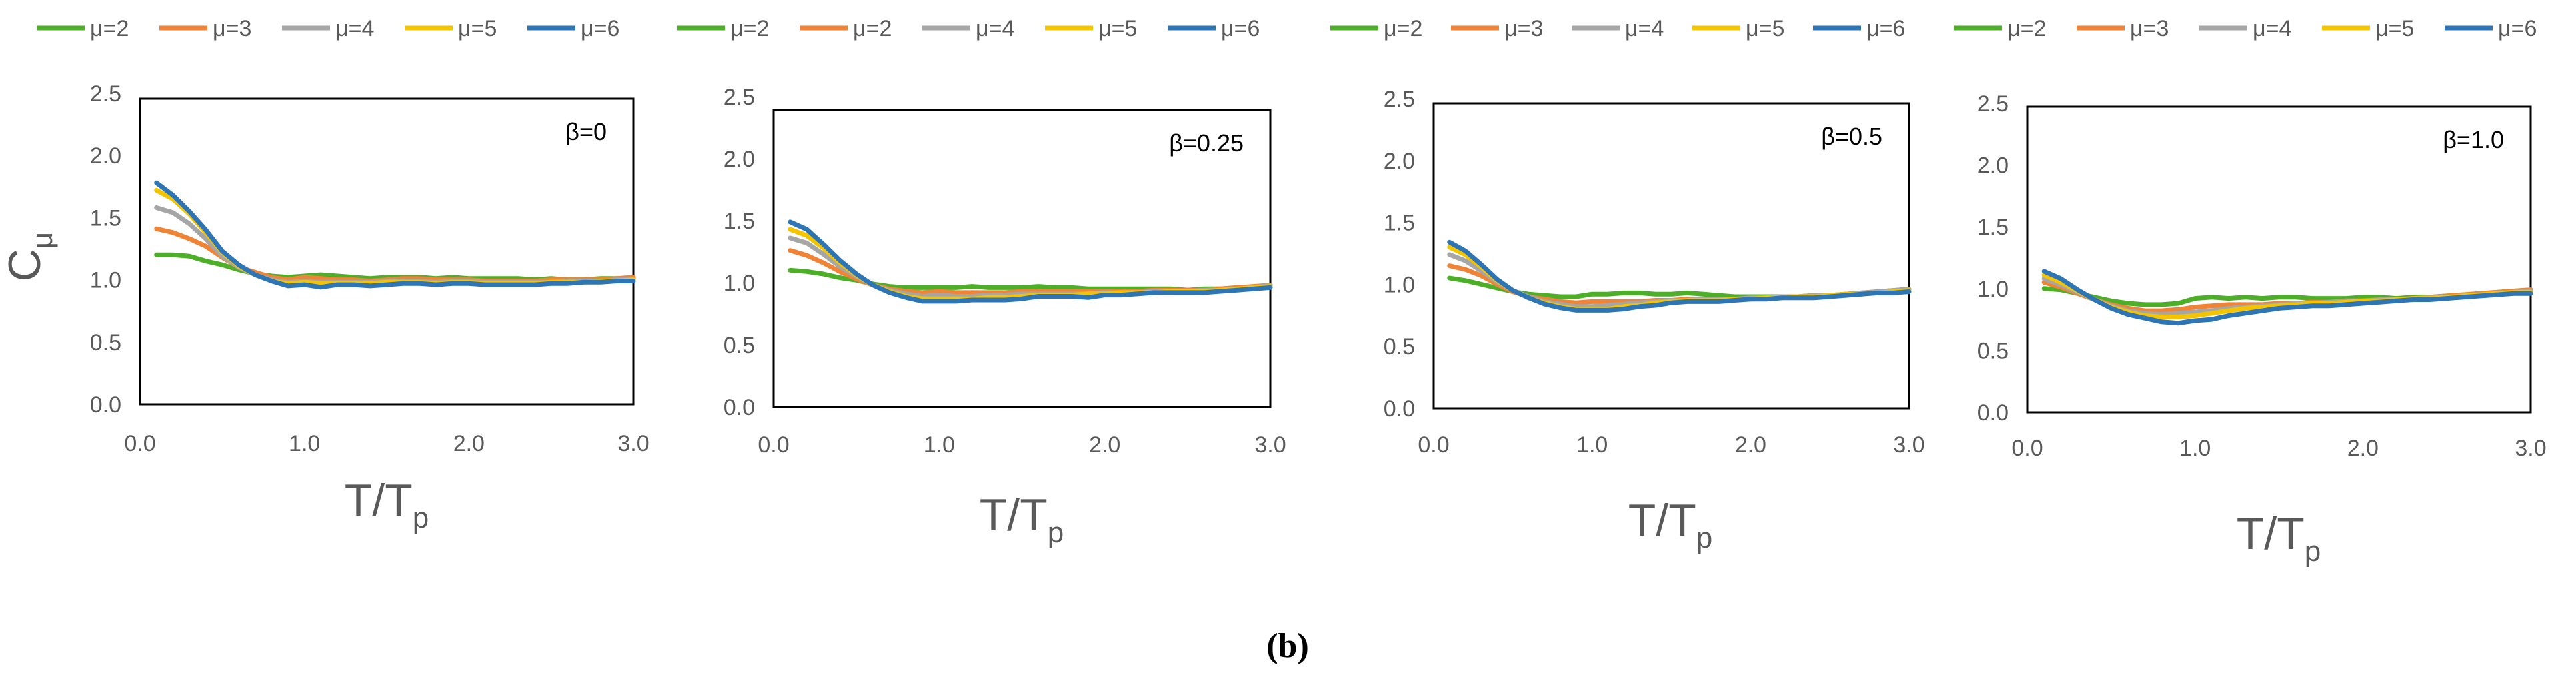 This screenshot has height=687, width=2576. What do you see at coordinates (1287, 646) in the screenshot?
I see `figure-caption: (b)` at bounding box center [1287, 646].